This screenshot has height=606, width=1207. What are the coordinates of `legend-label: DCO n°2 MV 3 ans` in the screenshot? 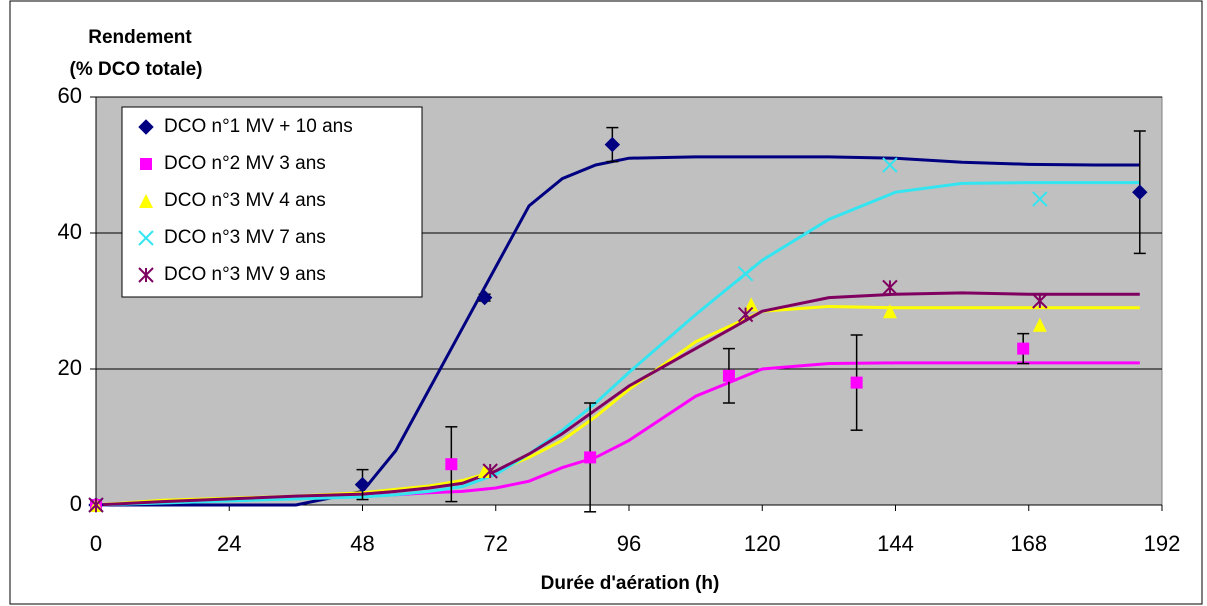 It's located at (245, 163).